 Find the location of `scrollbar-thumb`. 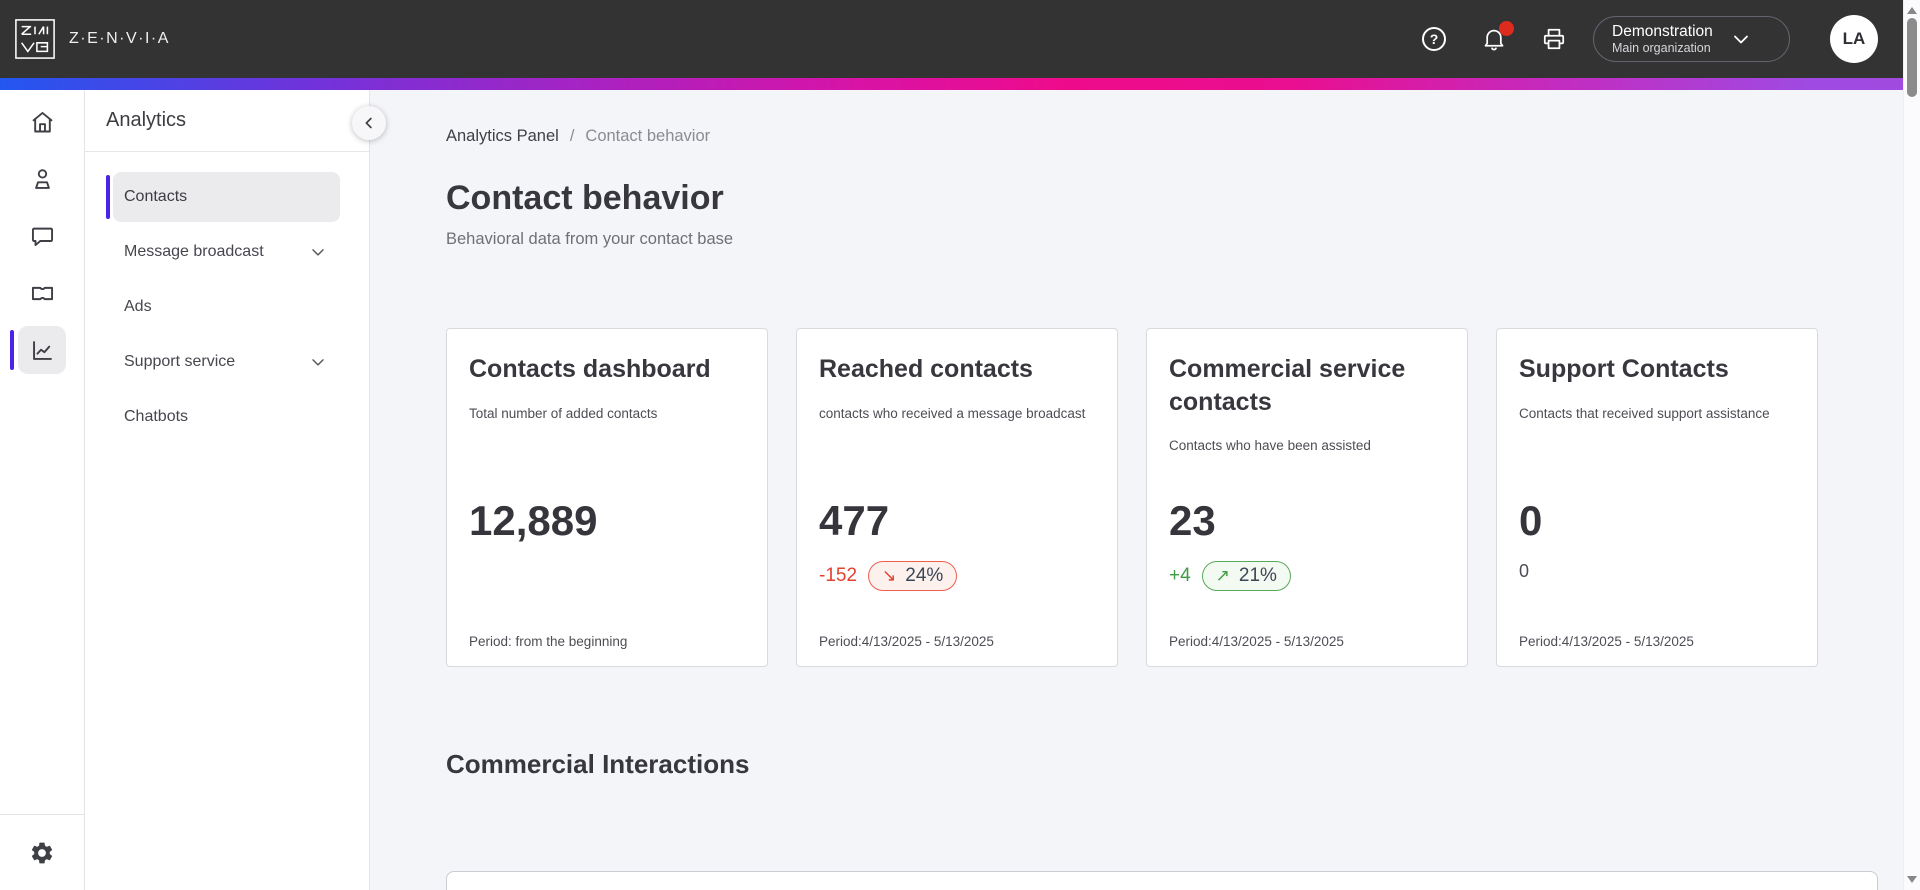

scrollbar-thumb is located at coordinates (1912, 57).